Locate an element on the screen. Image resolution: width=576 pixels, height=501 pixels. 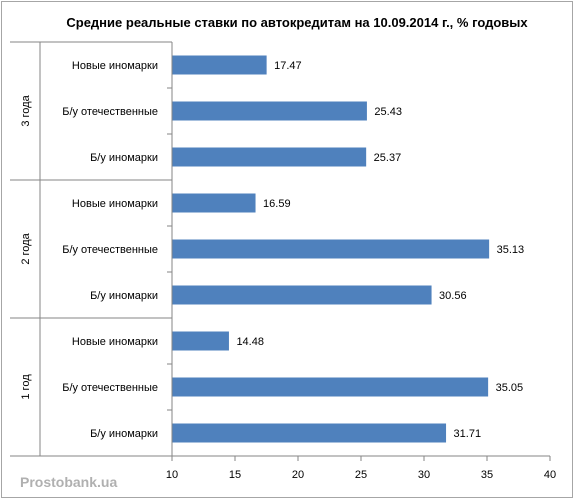
data-label: 25.37 is located at coordinates (388, 158).